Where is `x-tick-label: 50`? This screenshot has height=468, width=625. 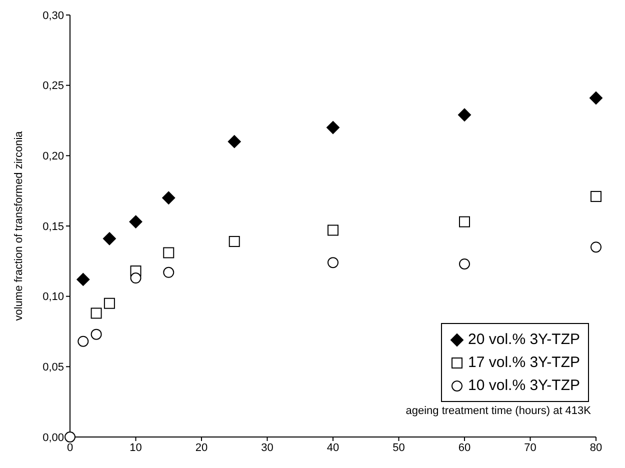 x-tick-label: 50 is located at coordinates (398, 448).